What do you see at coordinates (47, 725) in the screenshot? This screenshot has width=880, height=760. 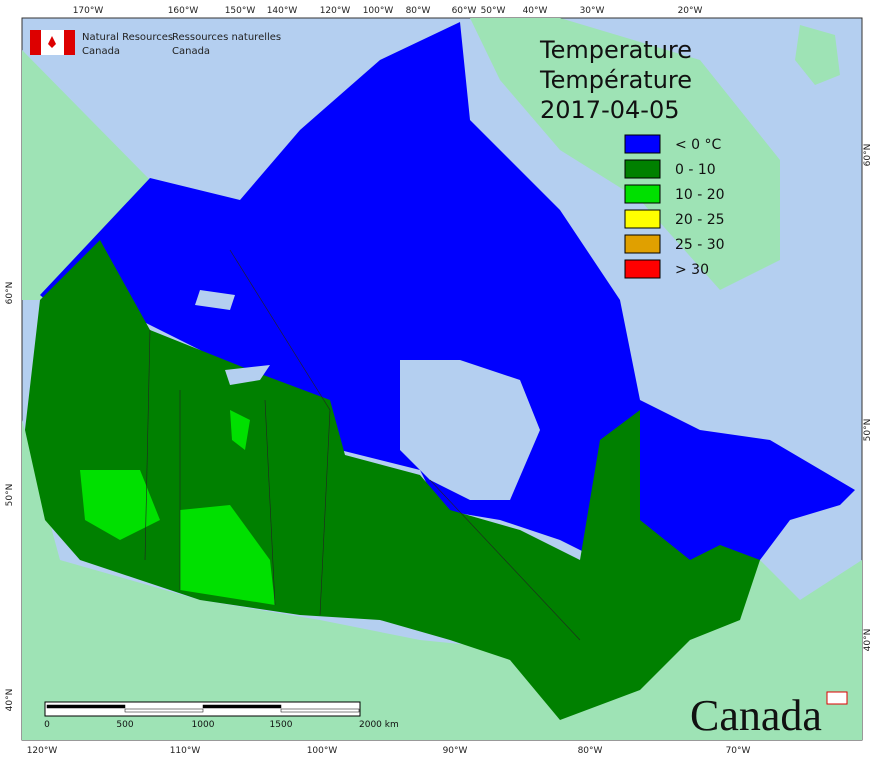 I see `scale-label: 0` at bounding box center [47, 725].